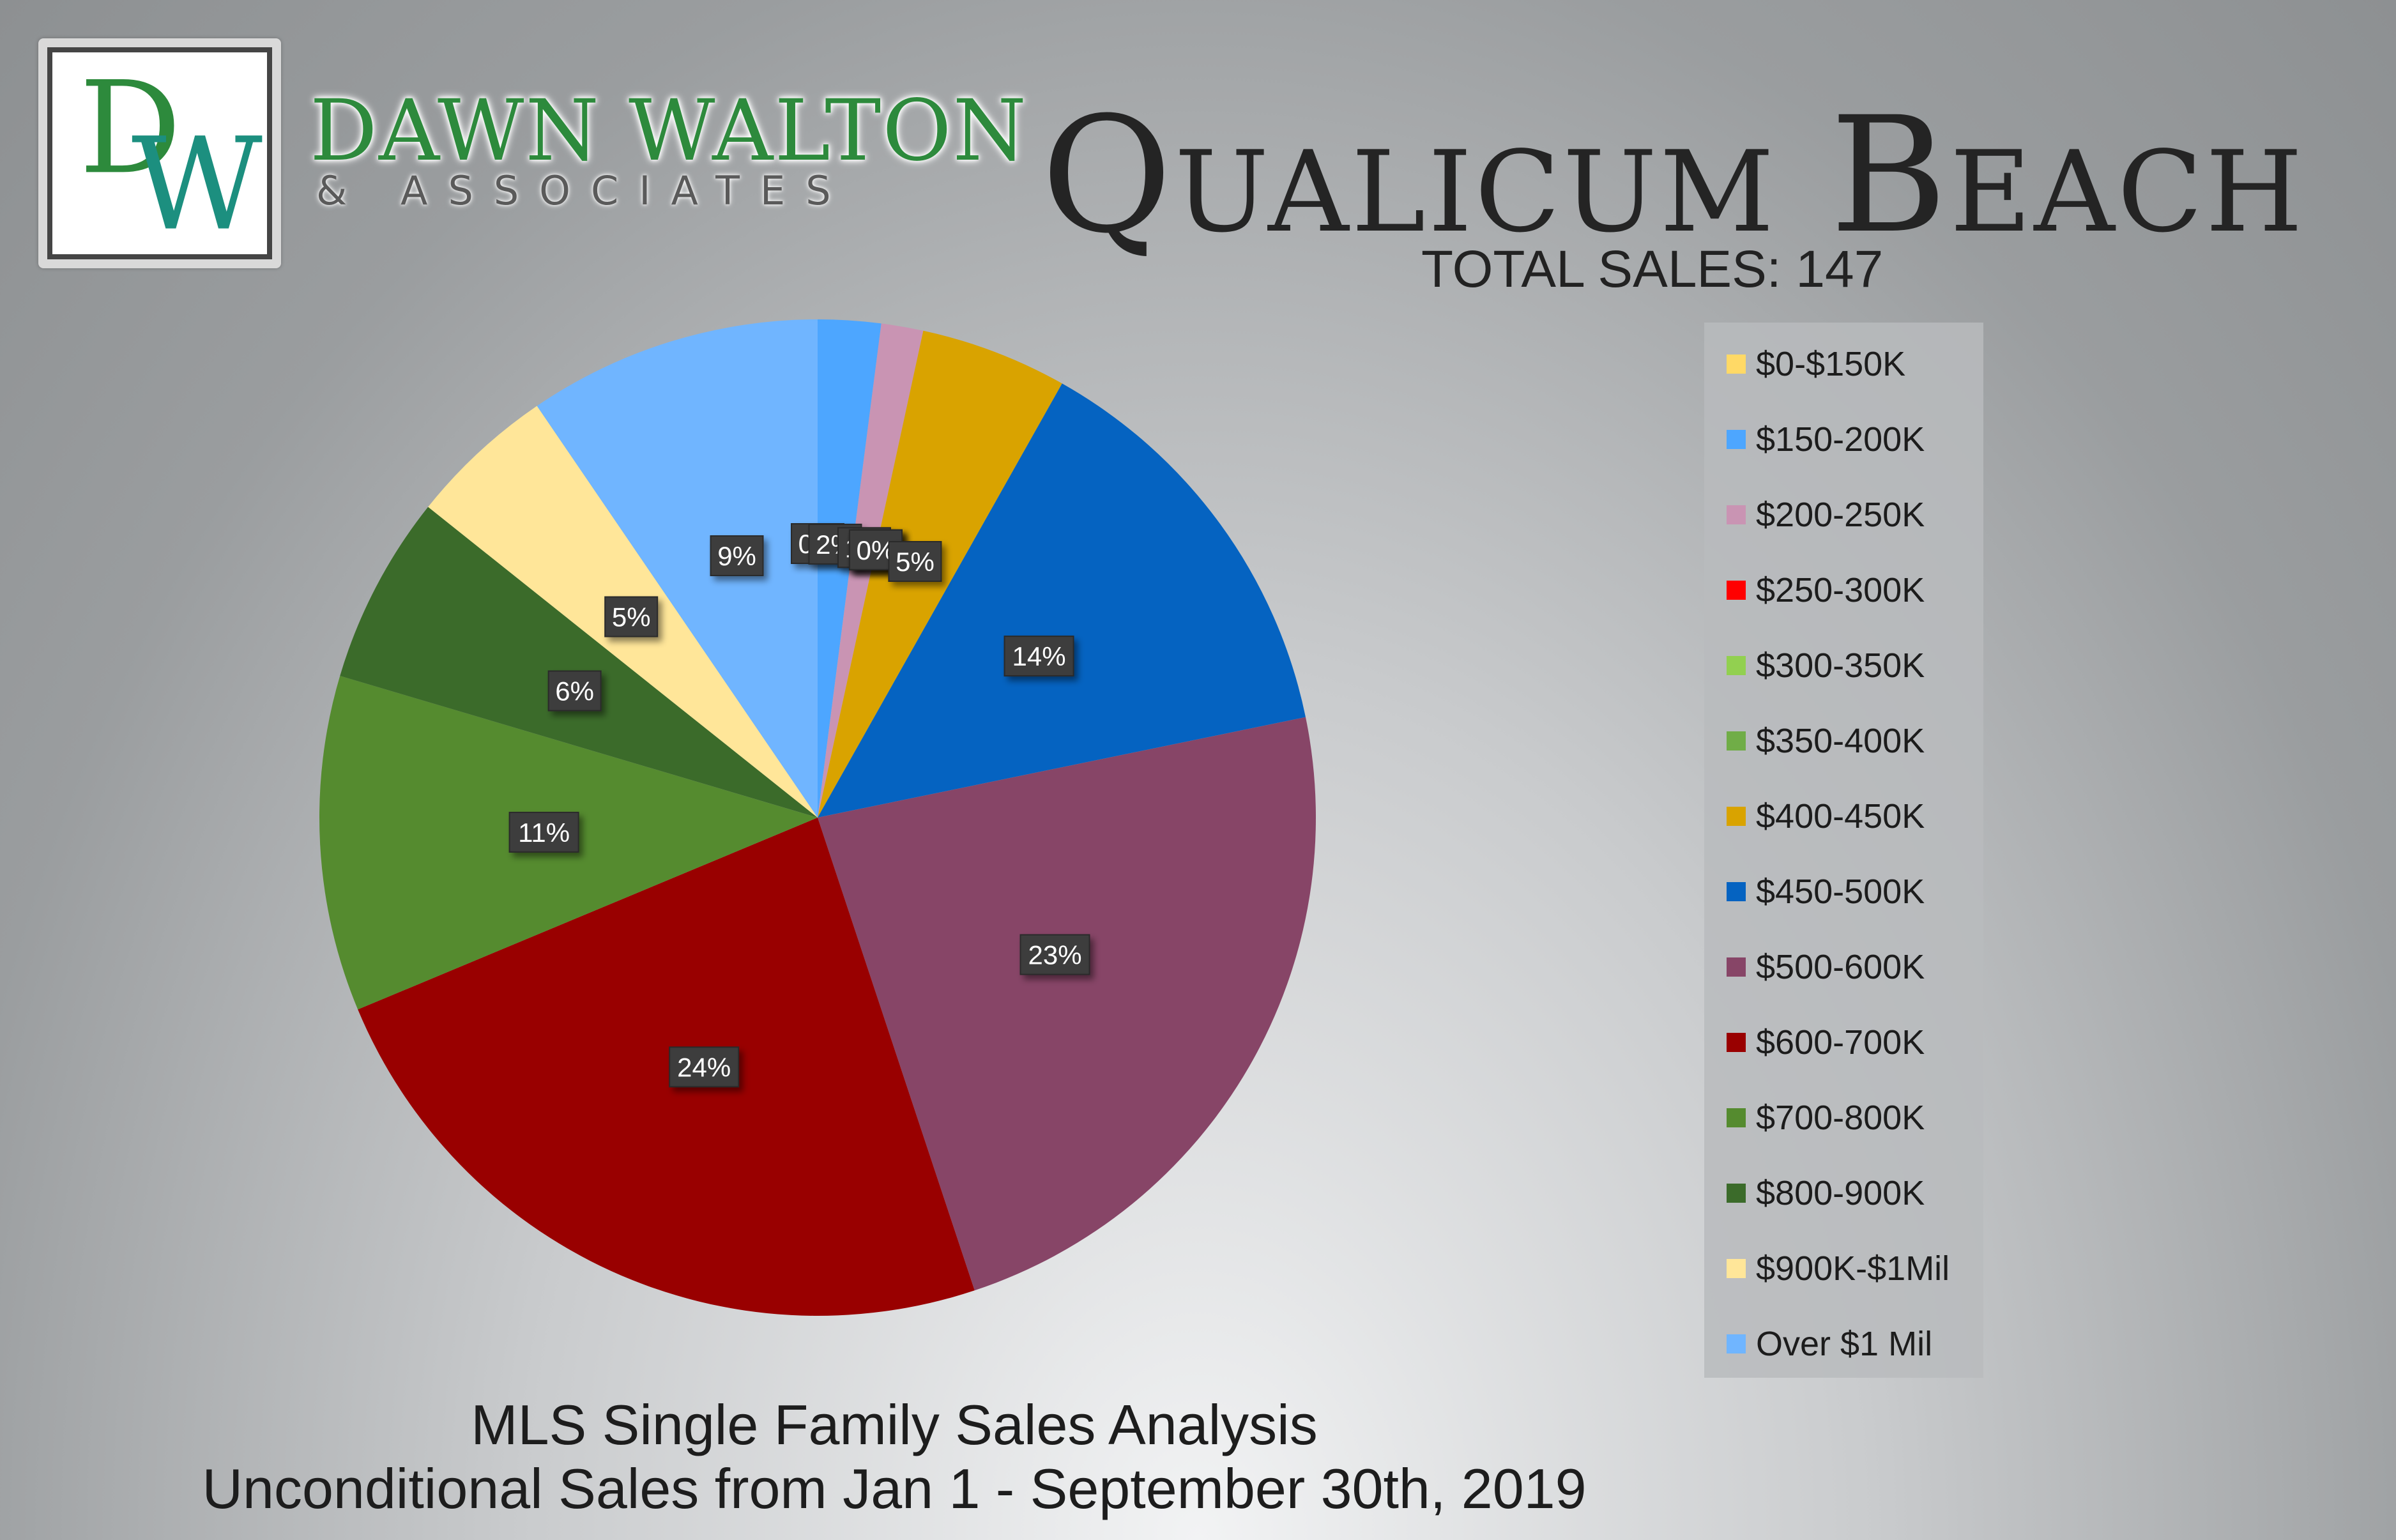 The width and height of the screenshot is (2396, 1540). Describe the element at coordinates (1840, 1193) in the screenshot. I see `legend-label: $800-900K` at that location.